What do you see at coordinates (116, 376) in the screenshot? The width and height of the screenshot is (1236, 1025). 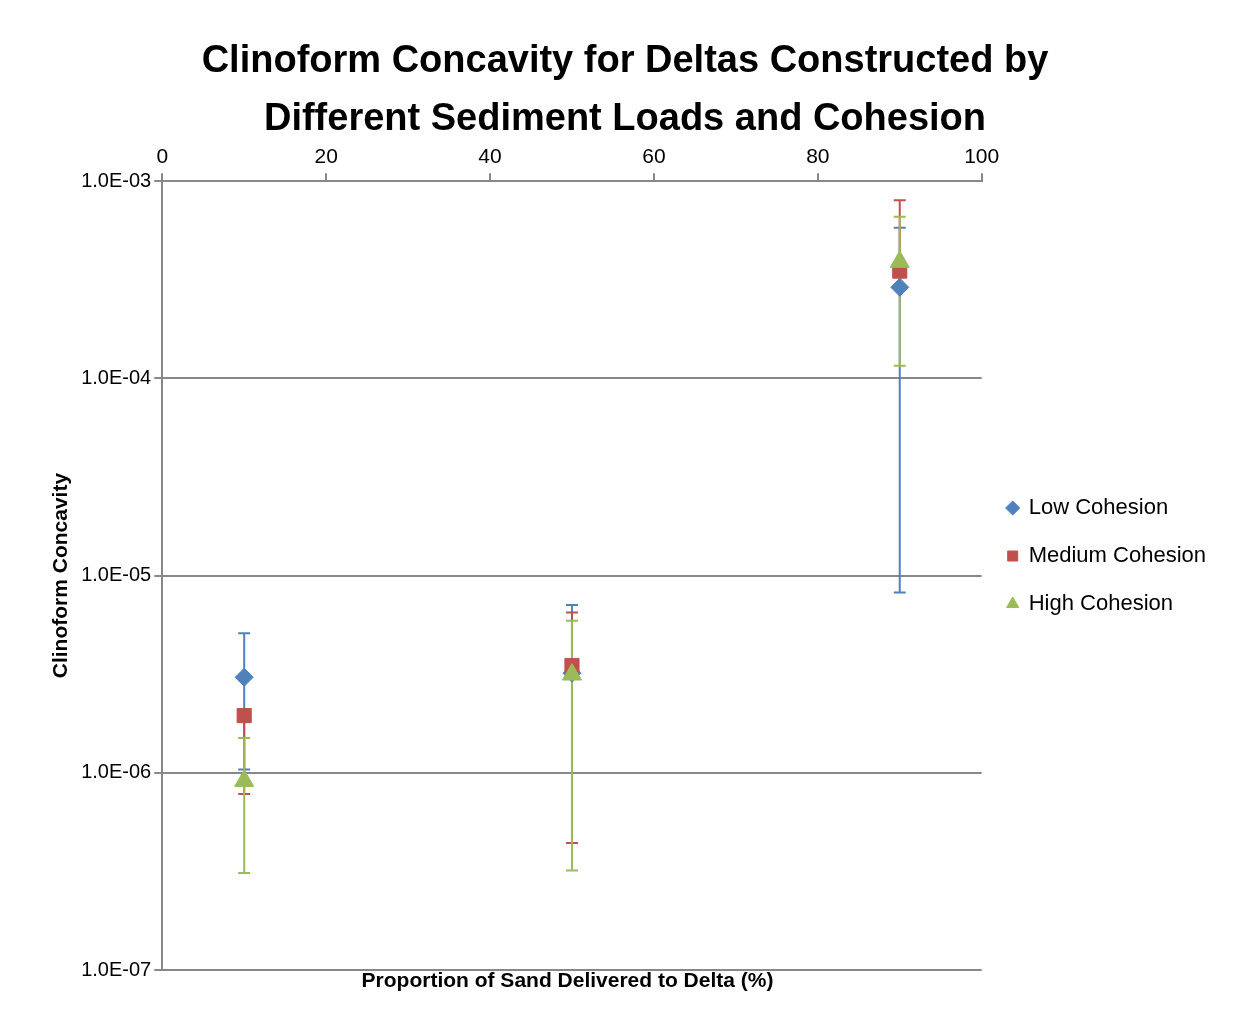 I see `y-tick-label: 1.0E-04` at bounding box center [116, 376].